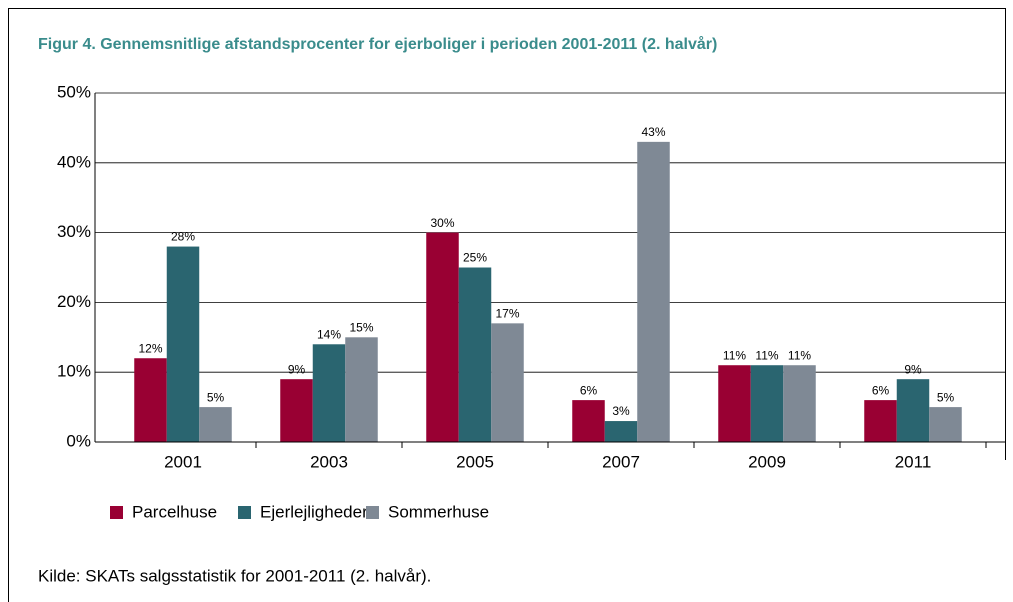  Describe the element at coordinates (475, 461) in the screenshot. I see `x-tick-label: 2005` at that location.